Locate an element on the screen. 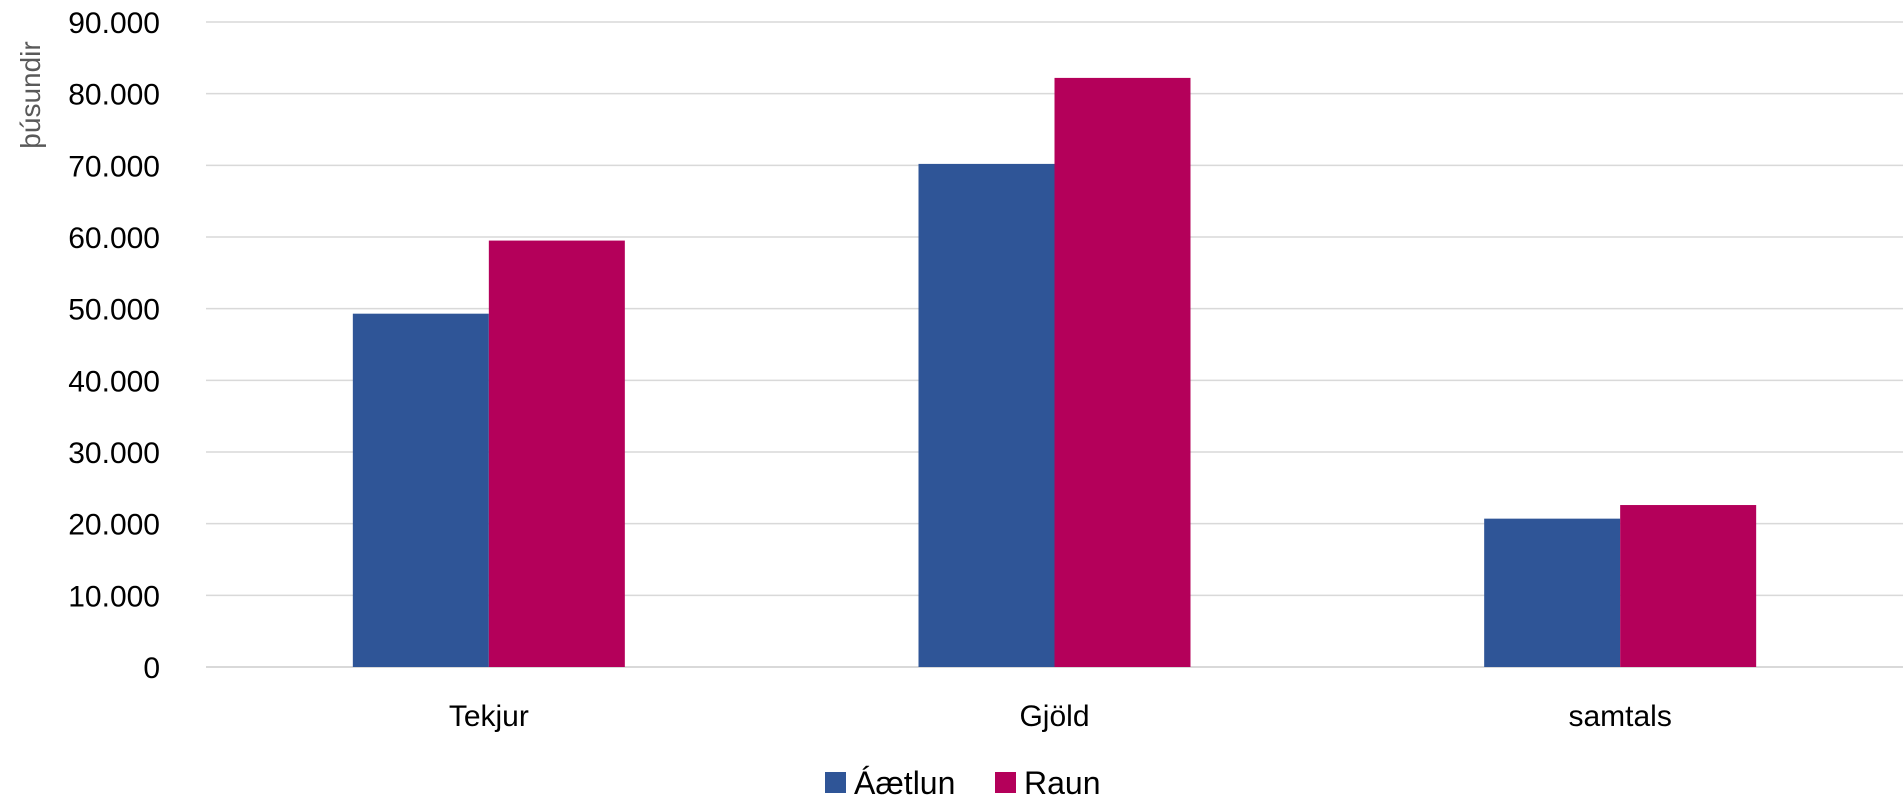 This screenshot has height=801, width=1903. x-axis-category-labels: Tekjur Gjöld samtals is located at coordinates (1060, 716).